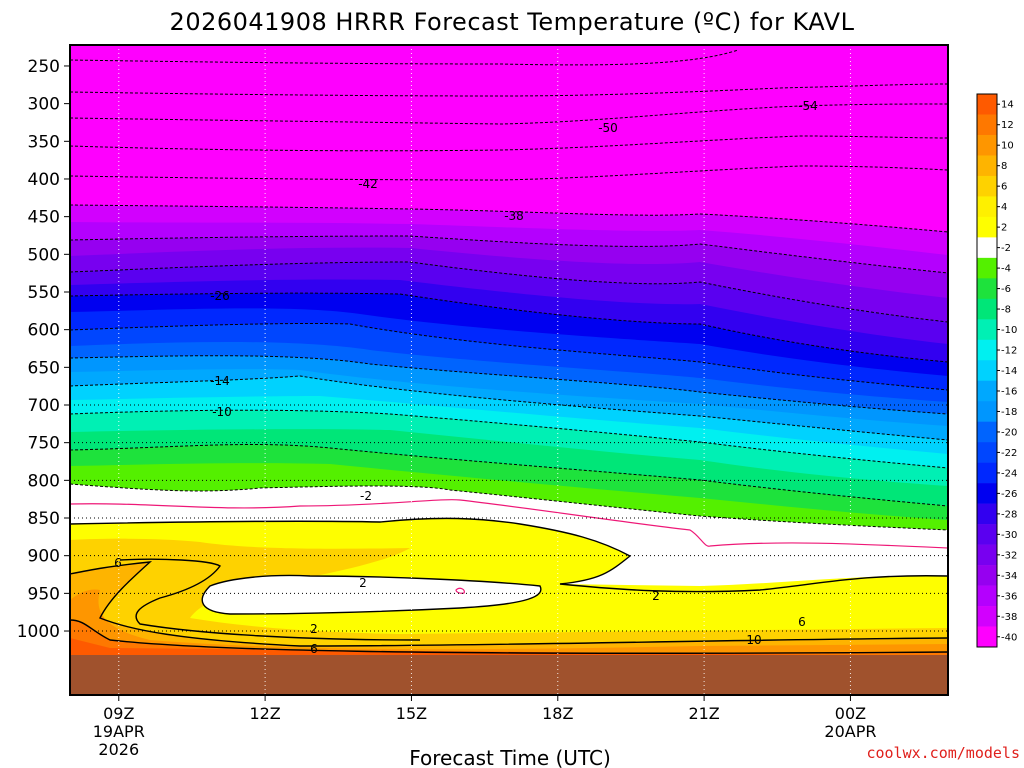 The image size is (1024, 768). What do you see at coordinates (1004, 187) in the screenshot?
I see `colorbar-label: 6` at bounding box center [1004, 187].